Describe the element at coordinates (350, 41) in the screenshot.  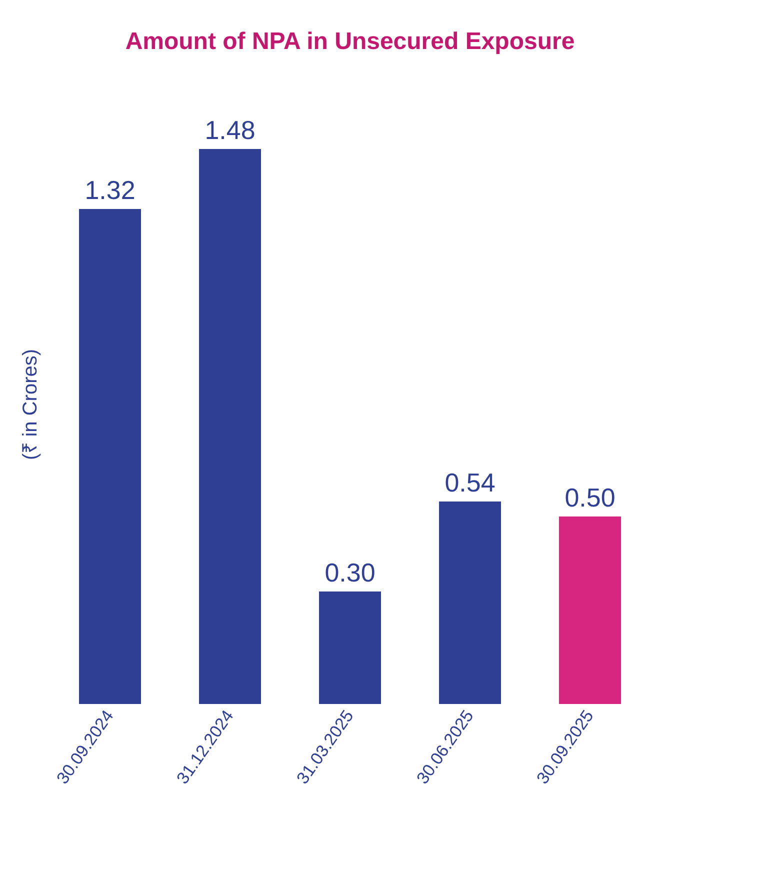
I see `chart-title: Amount of NPA in Unsecured Exposure` at that location.